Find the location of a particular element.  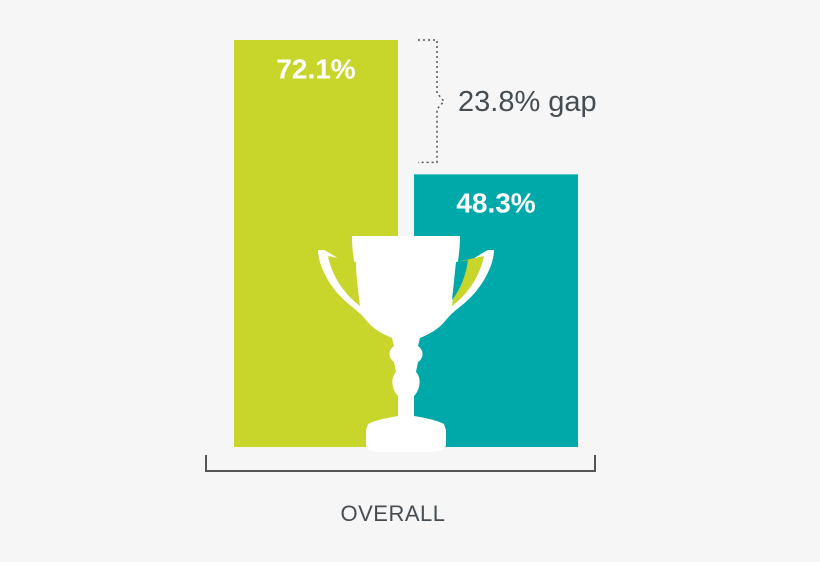

value-label: 48.3% is located at coordinates (495, 203).